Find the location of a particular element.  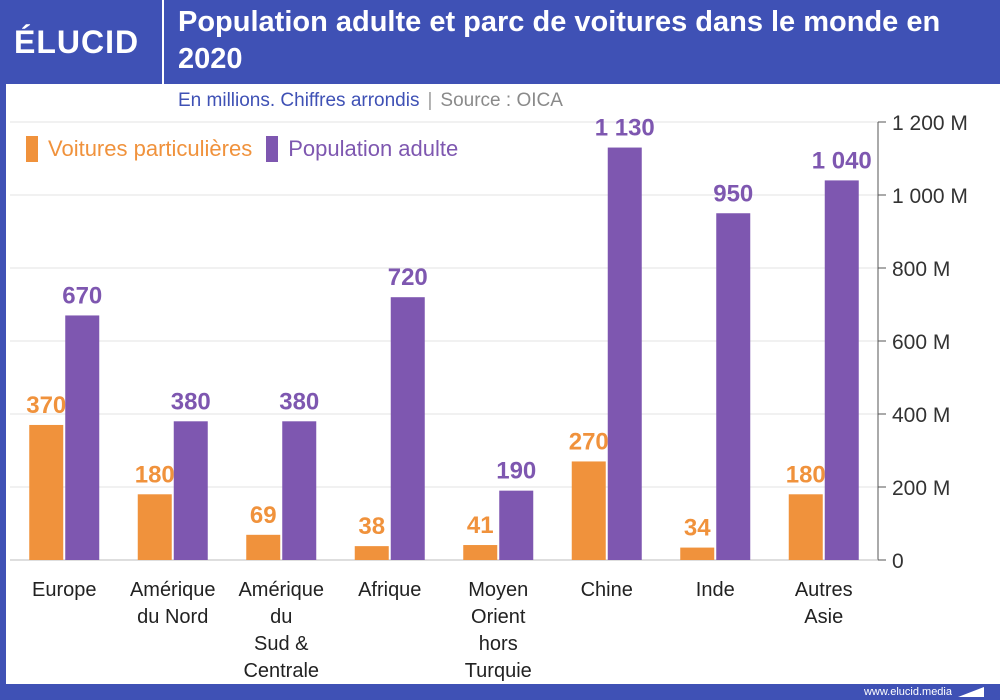

x-category-label-line: Turquie is located at coordinates (498, 671).